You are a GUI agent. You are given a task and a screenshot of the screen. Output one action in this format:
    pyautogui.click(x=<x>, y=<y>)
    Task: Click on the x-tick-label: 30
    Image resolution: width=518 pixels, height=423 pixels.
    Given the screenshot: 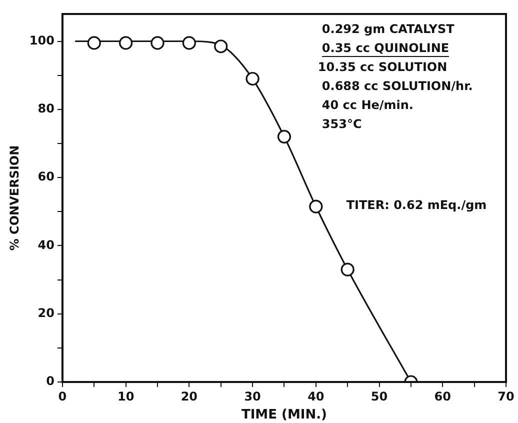 What is the action you would take?
    pyautogui.click(x=252, y=396)
    